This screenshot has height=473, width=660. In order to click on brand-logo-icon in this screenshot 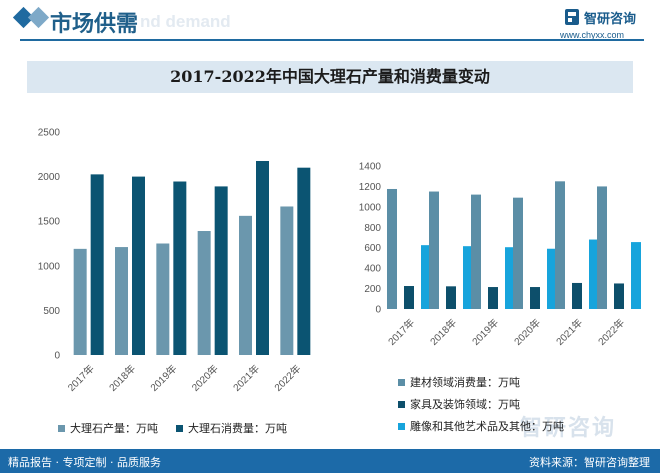, I will do `click(572, 17)`.